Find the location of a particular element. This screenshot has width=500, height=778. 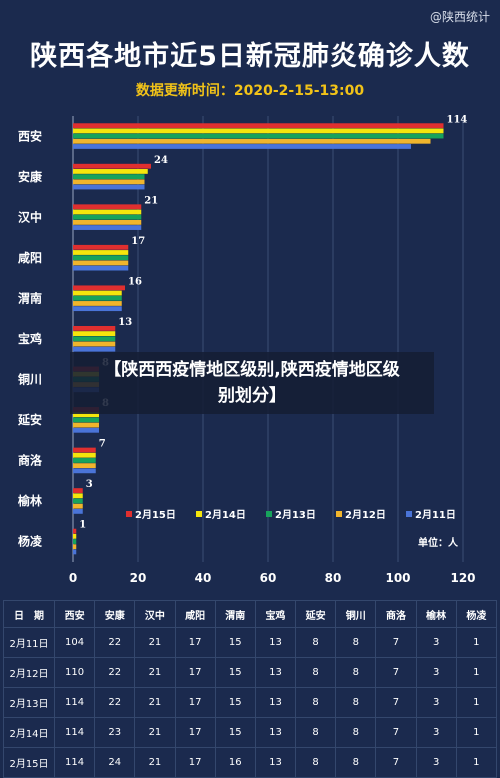

category-label: 杨凌 is located at coordinates (30, 541).